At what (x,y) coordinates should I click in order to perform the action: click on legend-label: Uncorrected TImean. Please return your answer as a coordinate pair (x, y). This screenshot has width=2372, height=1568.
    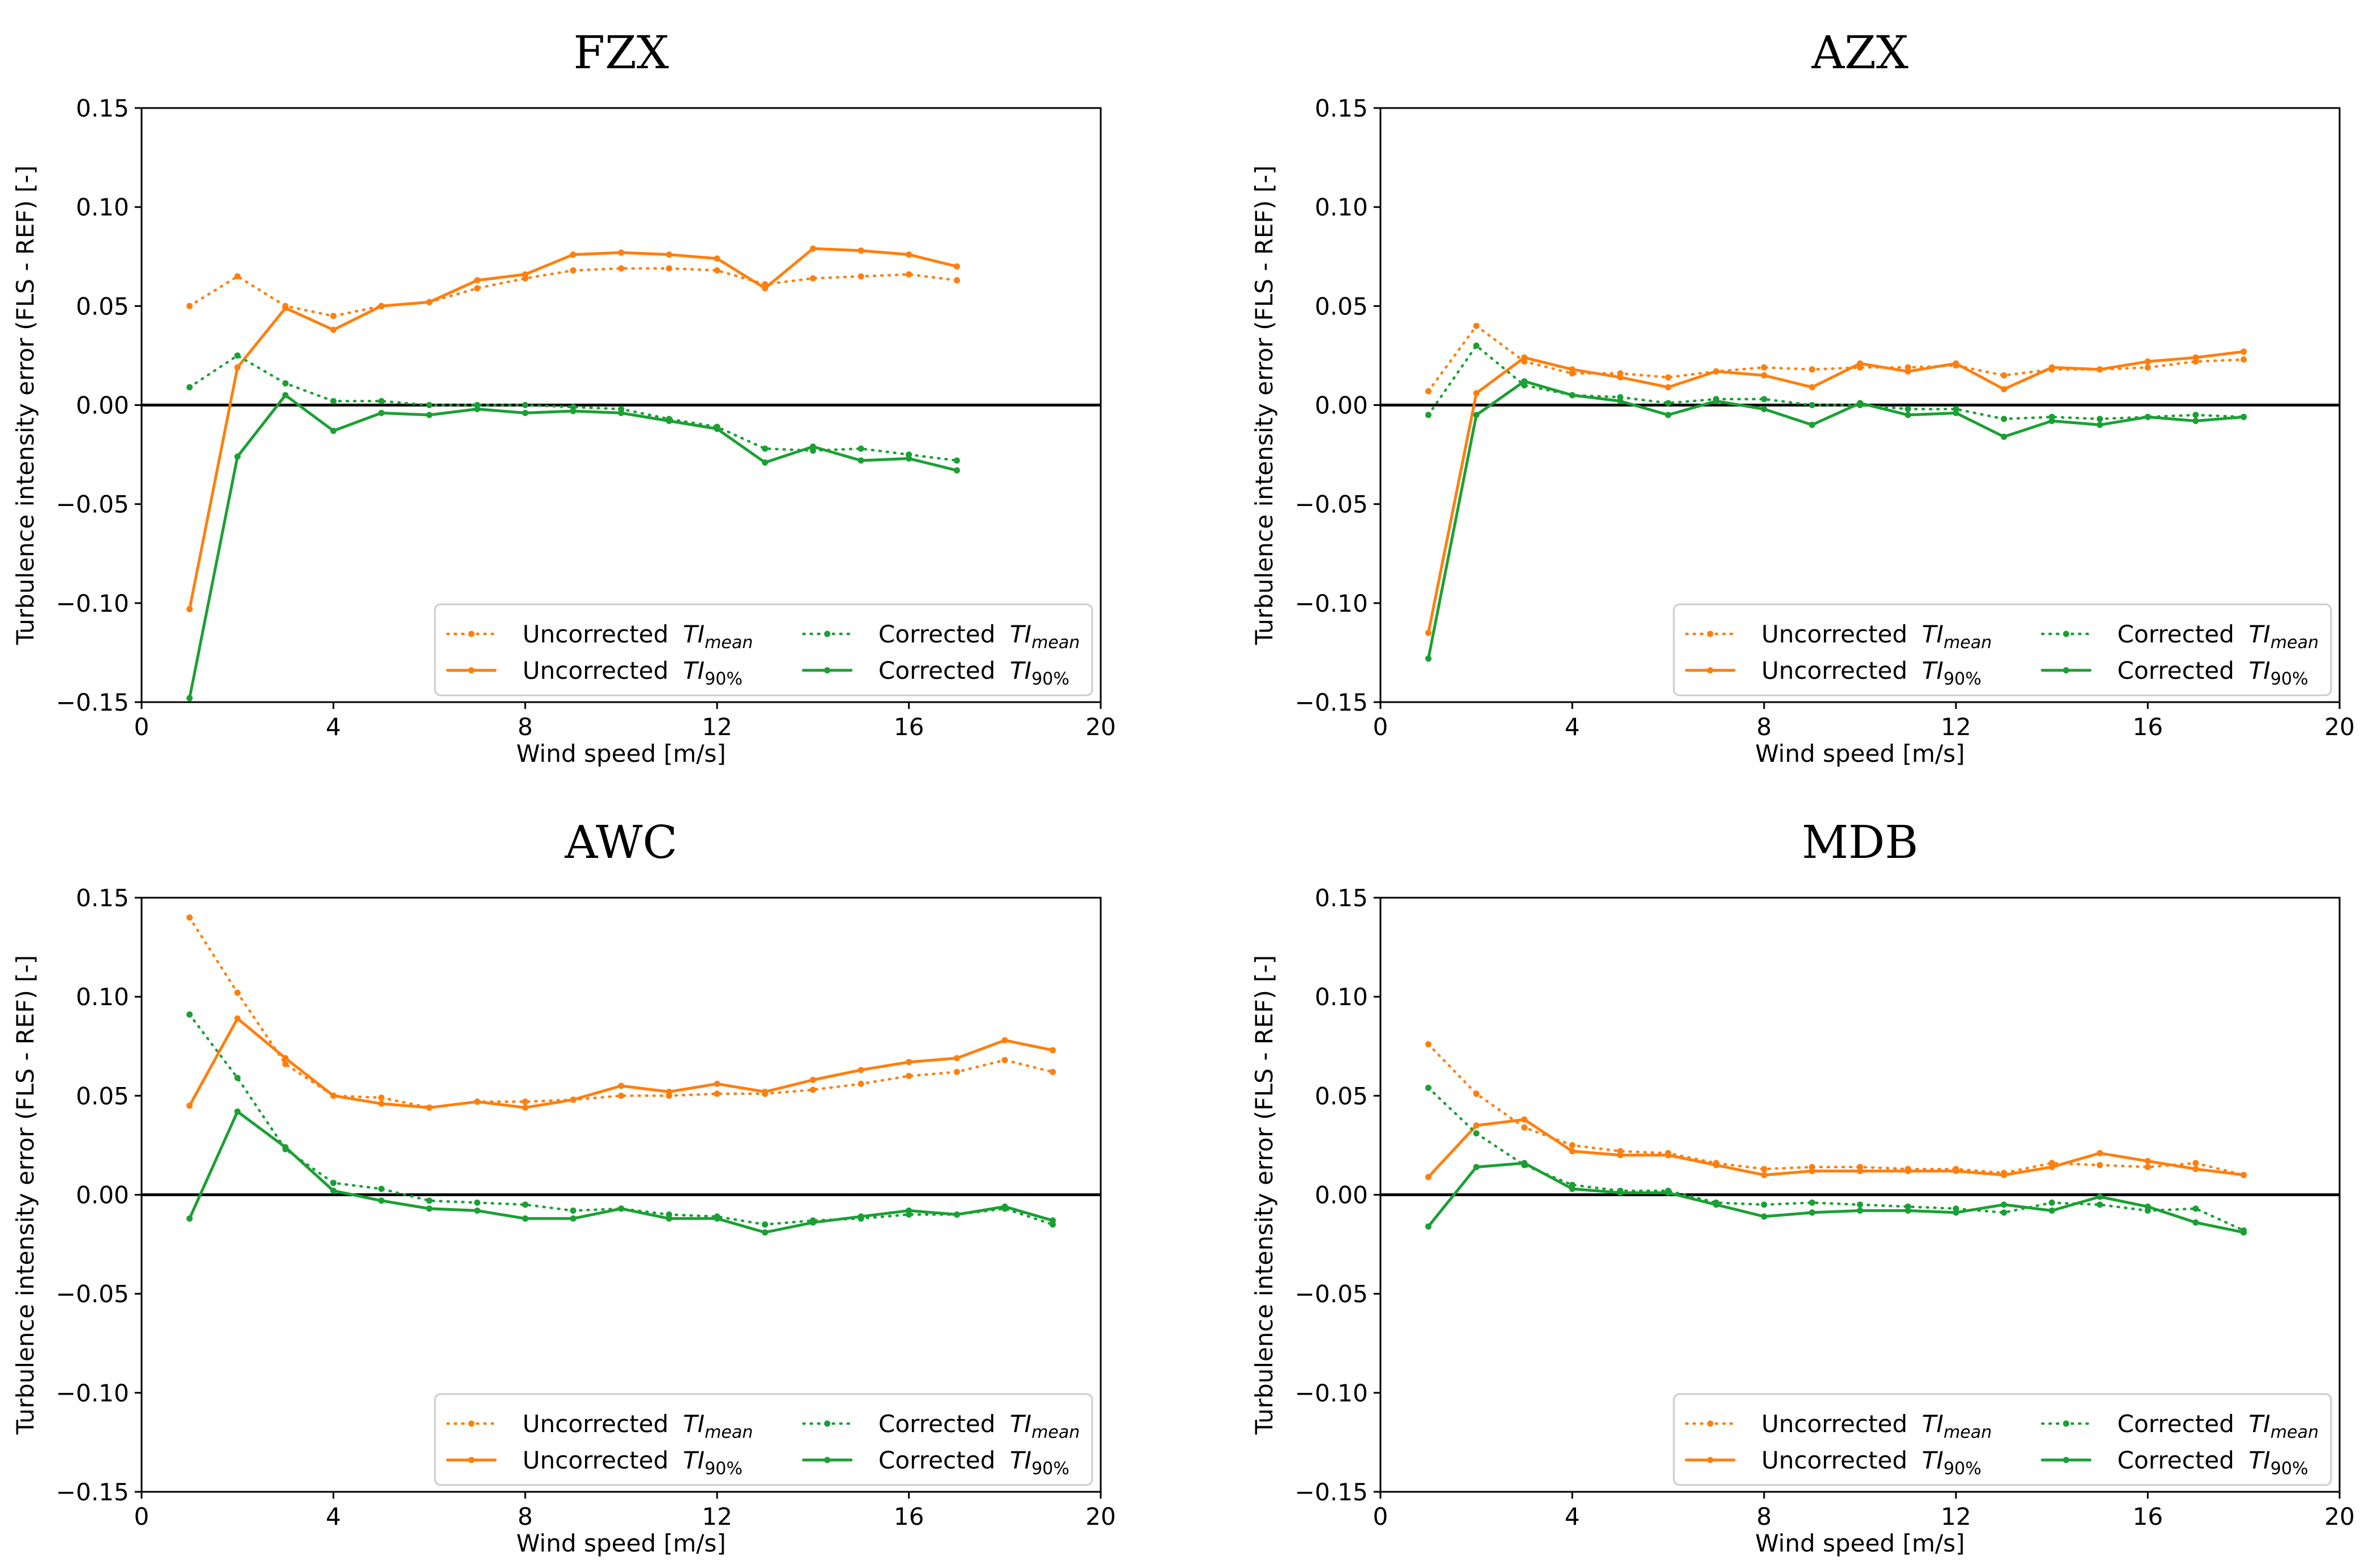
    Looking at the image, I should click on (1877, 1426).